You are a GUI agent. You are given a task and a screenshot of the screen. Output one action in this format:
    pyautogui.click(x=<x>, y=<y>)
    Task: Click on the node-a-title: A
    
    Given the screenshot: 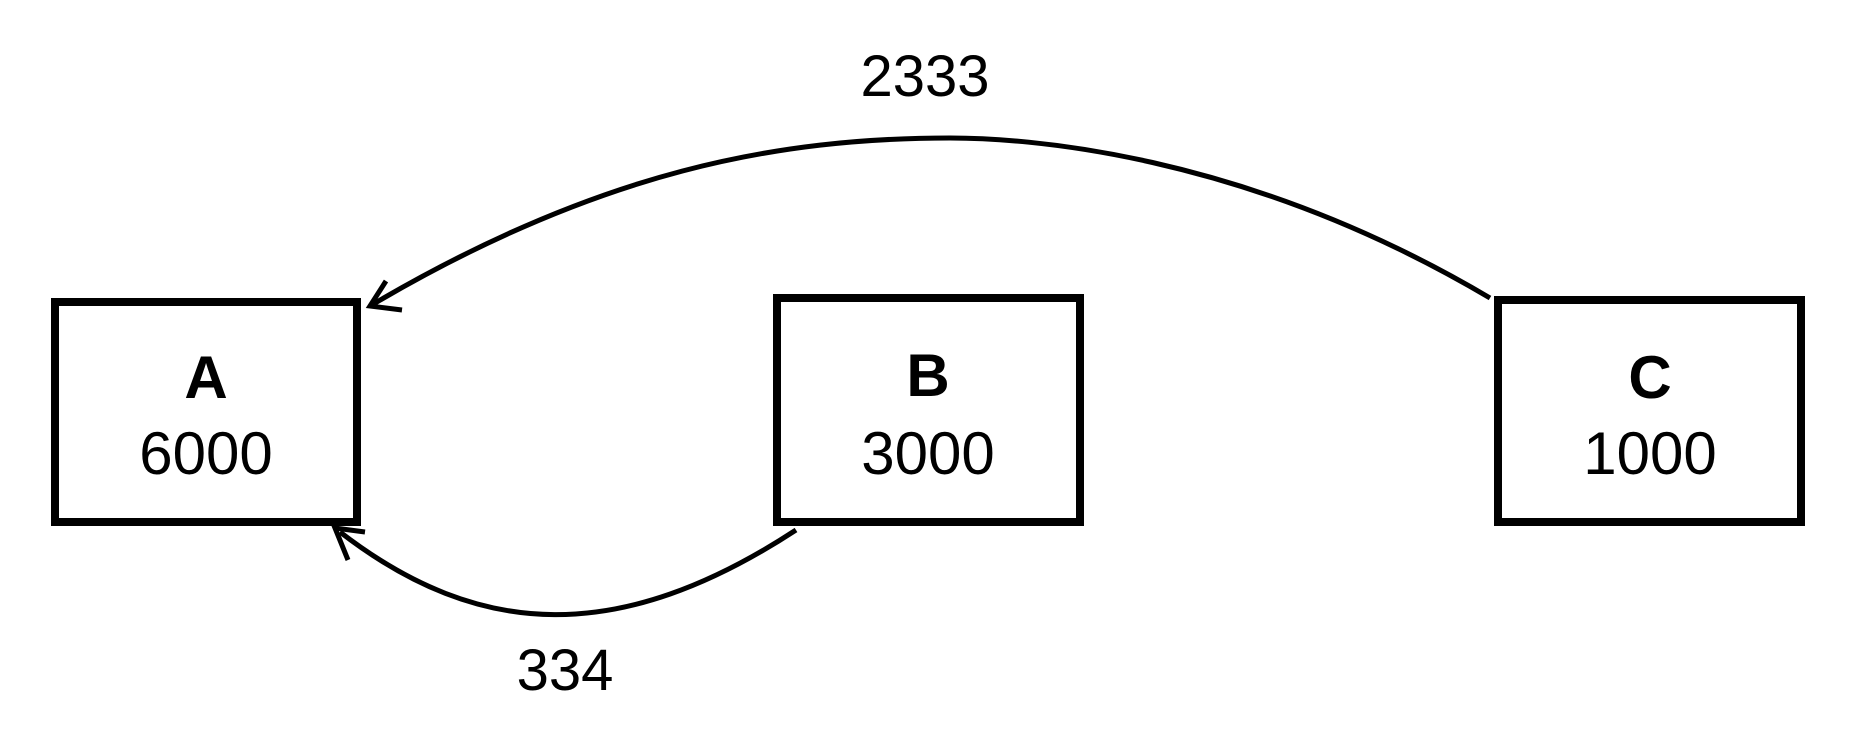 What is the action you would take?
    pyautogui.click(x=205, y=377)
    